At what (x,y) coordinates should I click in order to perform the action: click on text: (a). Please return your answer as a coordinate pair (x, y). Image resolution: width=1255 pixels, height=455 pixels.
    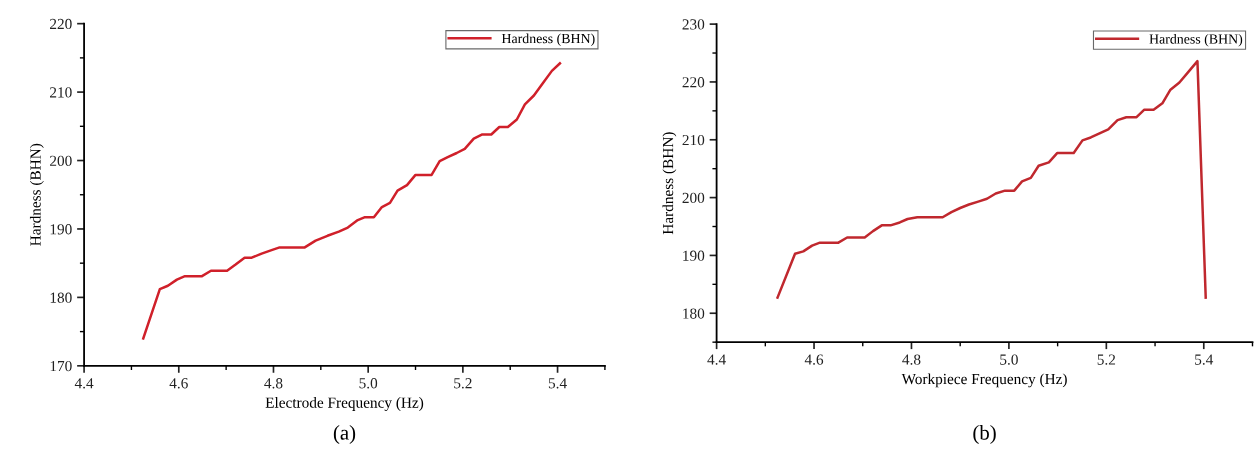
    Looking at the image, I should click on (344, 434).